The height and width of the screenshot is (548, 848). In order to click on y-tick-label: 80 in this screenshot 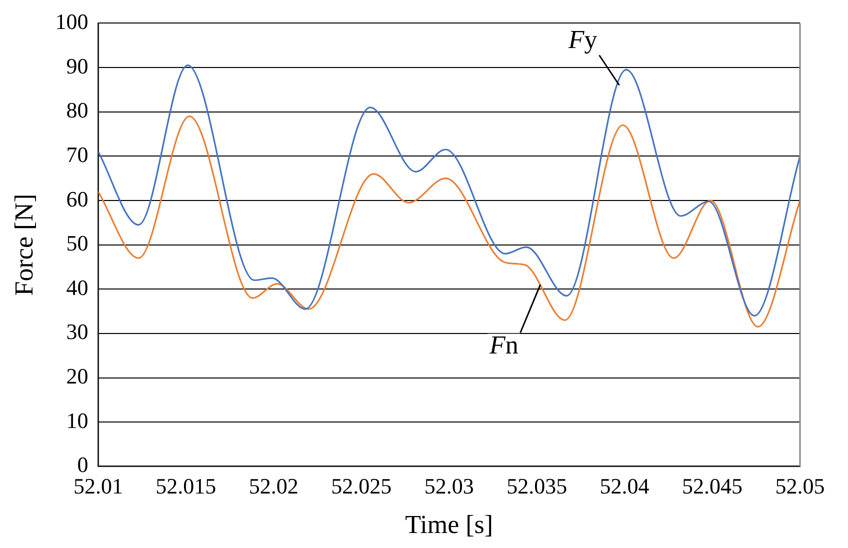, I will do `click(77, 110)`.